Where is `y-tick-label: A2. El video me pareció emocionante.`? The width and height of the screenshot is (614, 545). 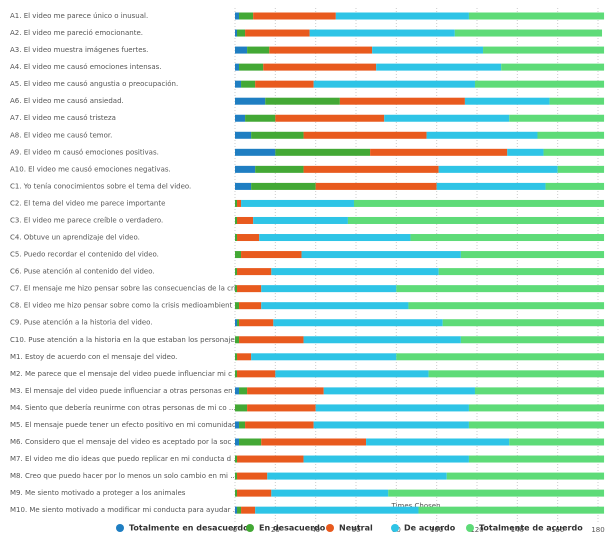
y-tick-label: A2. El video me pareció emocionante. is located at coordinates (76, 33).